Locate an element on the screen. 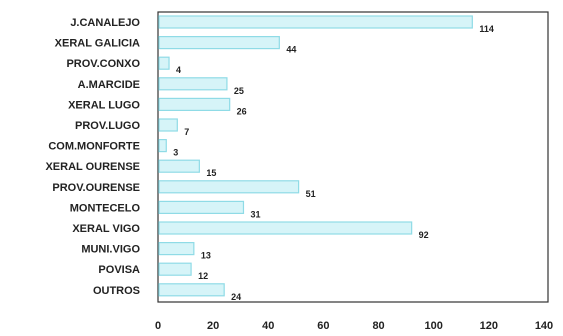  category-label: MUNI.VIGO is located at coordinates (110, 250).